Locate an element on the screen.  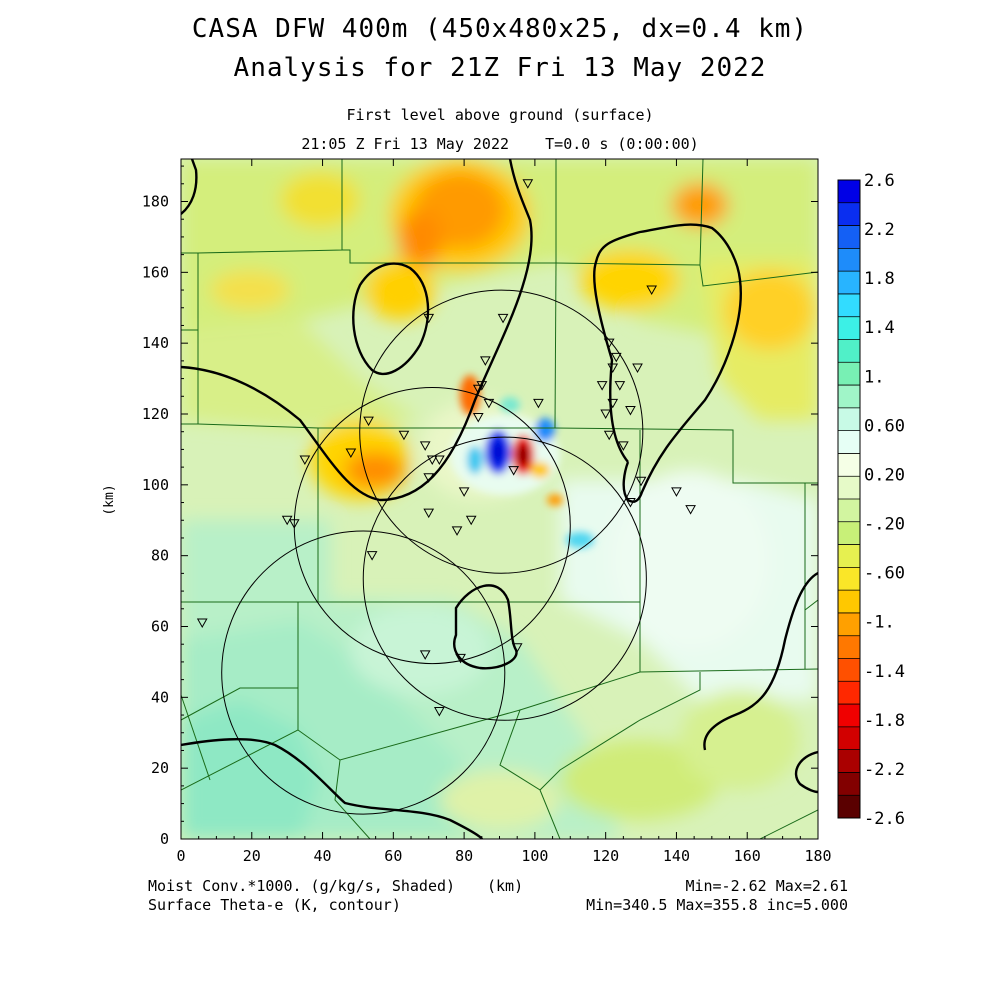
y-tick-label: 40 is located at coordinates (160, 697).